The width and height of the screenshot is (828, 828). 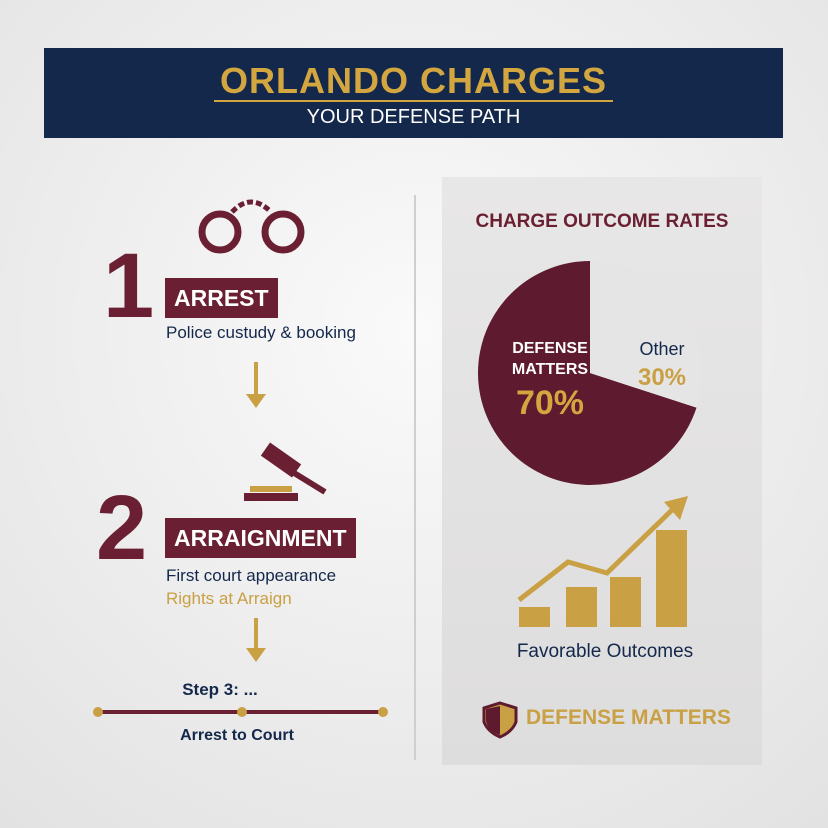 I want to click on pie-chart, so click(x=589, y=373).